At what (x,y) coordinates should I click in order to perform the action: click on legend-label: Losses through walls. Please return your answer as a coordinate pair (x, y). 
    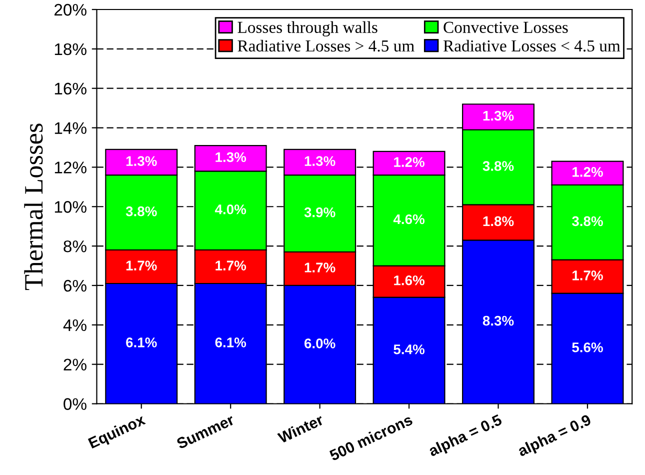
    Looking at the image, I should click on (308, 28).